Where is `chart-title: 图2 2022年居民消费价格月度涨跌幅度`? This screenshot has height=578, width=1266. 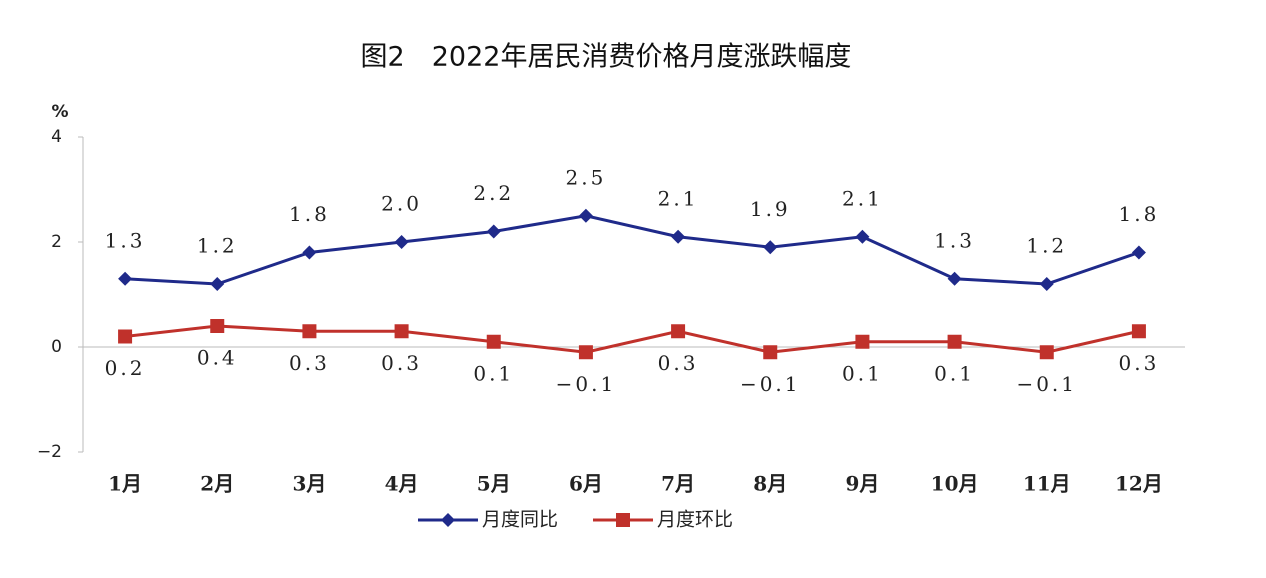
chart-title: 图2 2022年居民消费价格月度涨跌幅度 is located at coordinates (606, 57).